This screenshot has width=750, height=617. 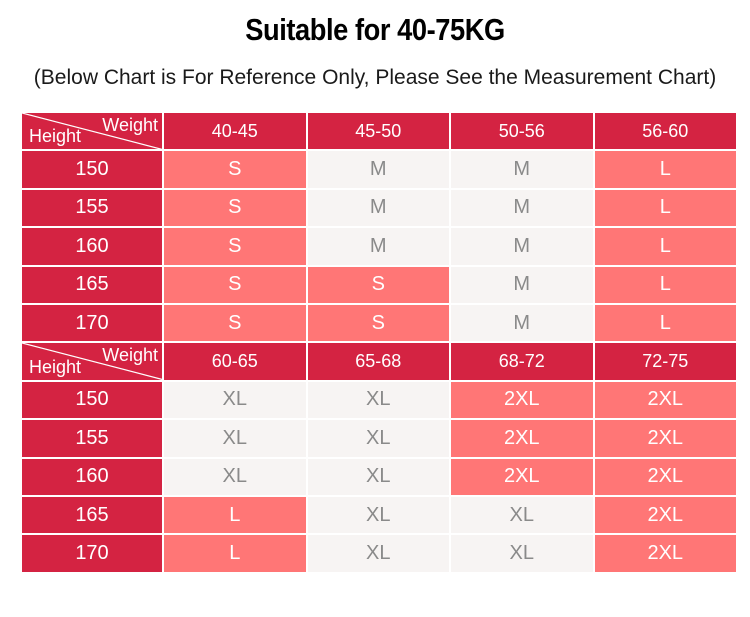 I want to click on table-row: 165 L XL XL 2XL, so click(x=379, y=515).